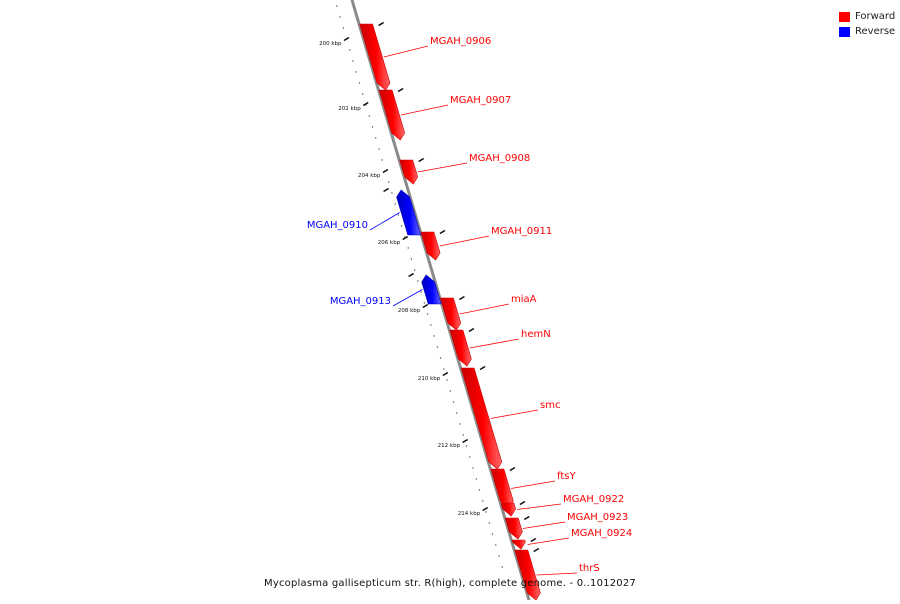 This screenshot has height=604, width=900. Describe the element at coordinates (867, 31) in the screenshot. I see `legend-reverse: Reverse` at that location.